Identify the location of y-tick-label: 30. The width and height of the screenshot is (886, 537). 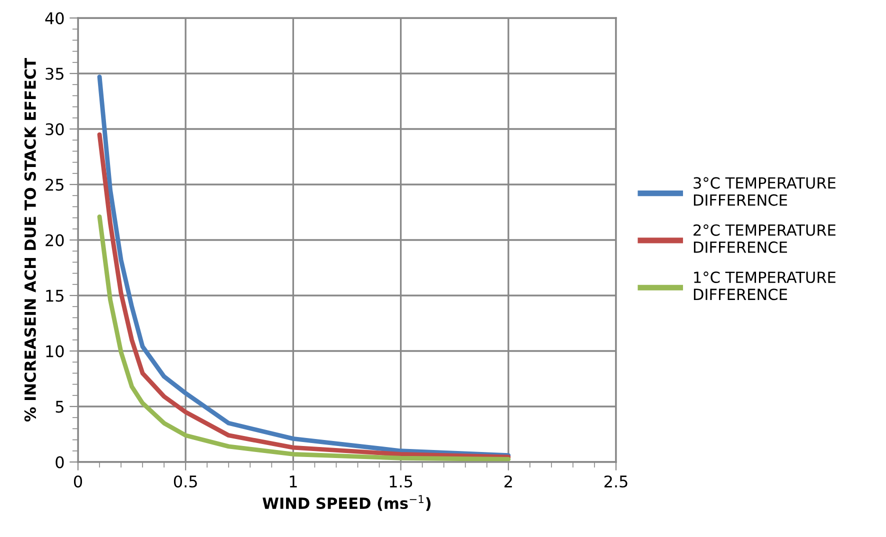
(55, 129).